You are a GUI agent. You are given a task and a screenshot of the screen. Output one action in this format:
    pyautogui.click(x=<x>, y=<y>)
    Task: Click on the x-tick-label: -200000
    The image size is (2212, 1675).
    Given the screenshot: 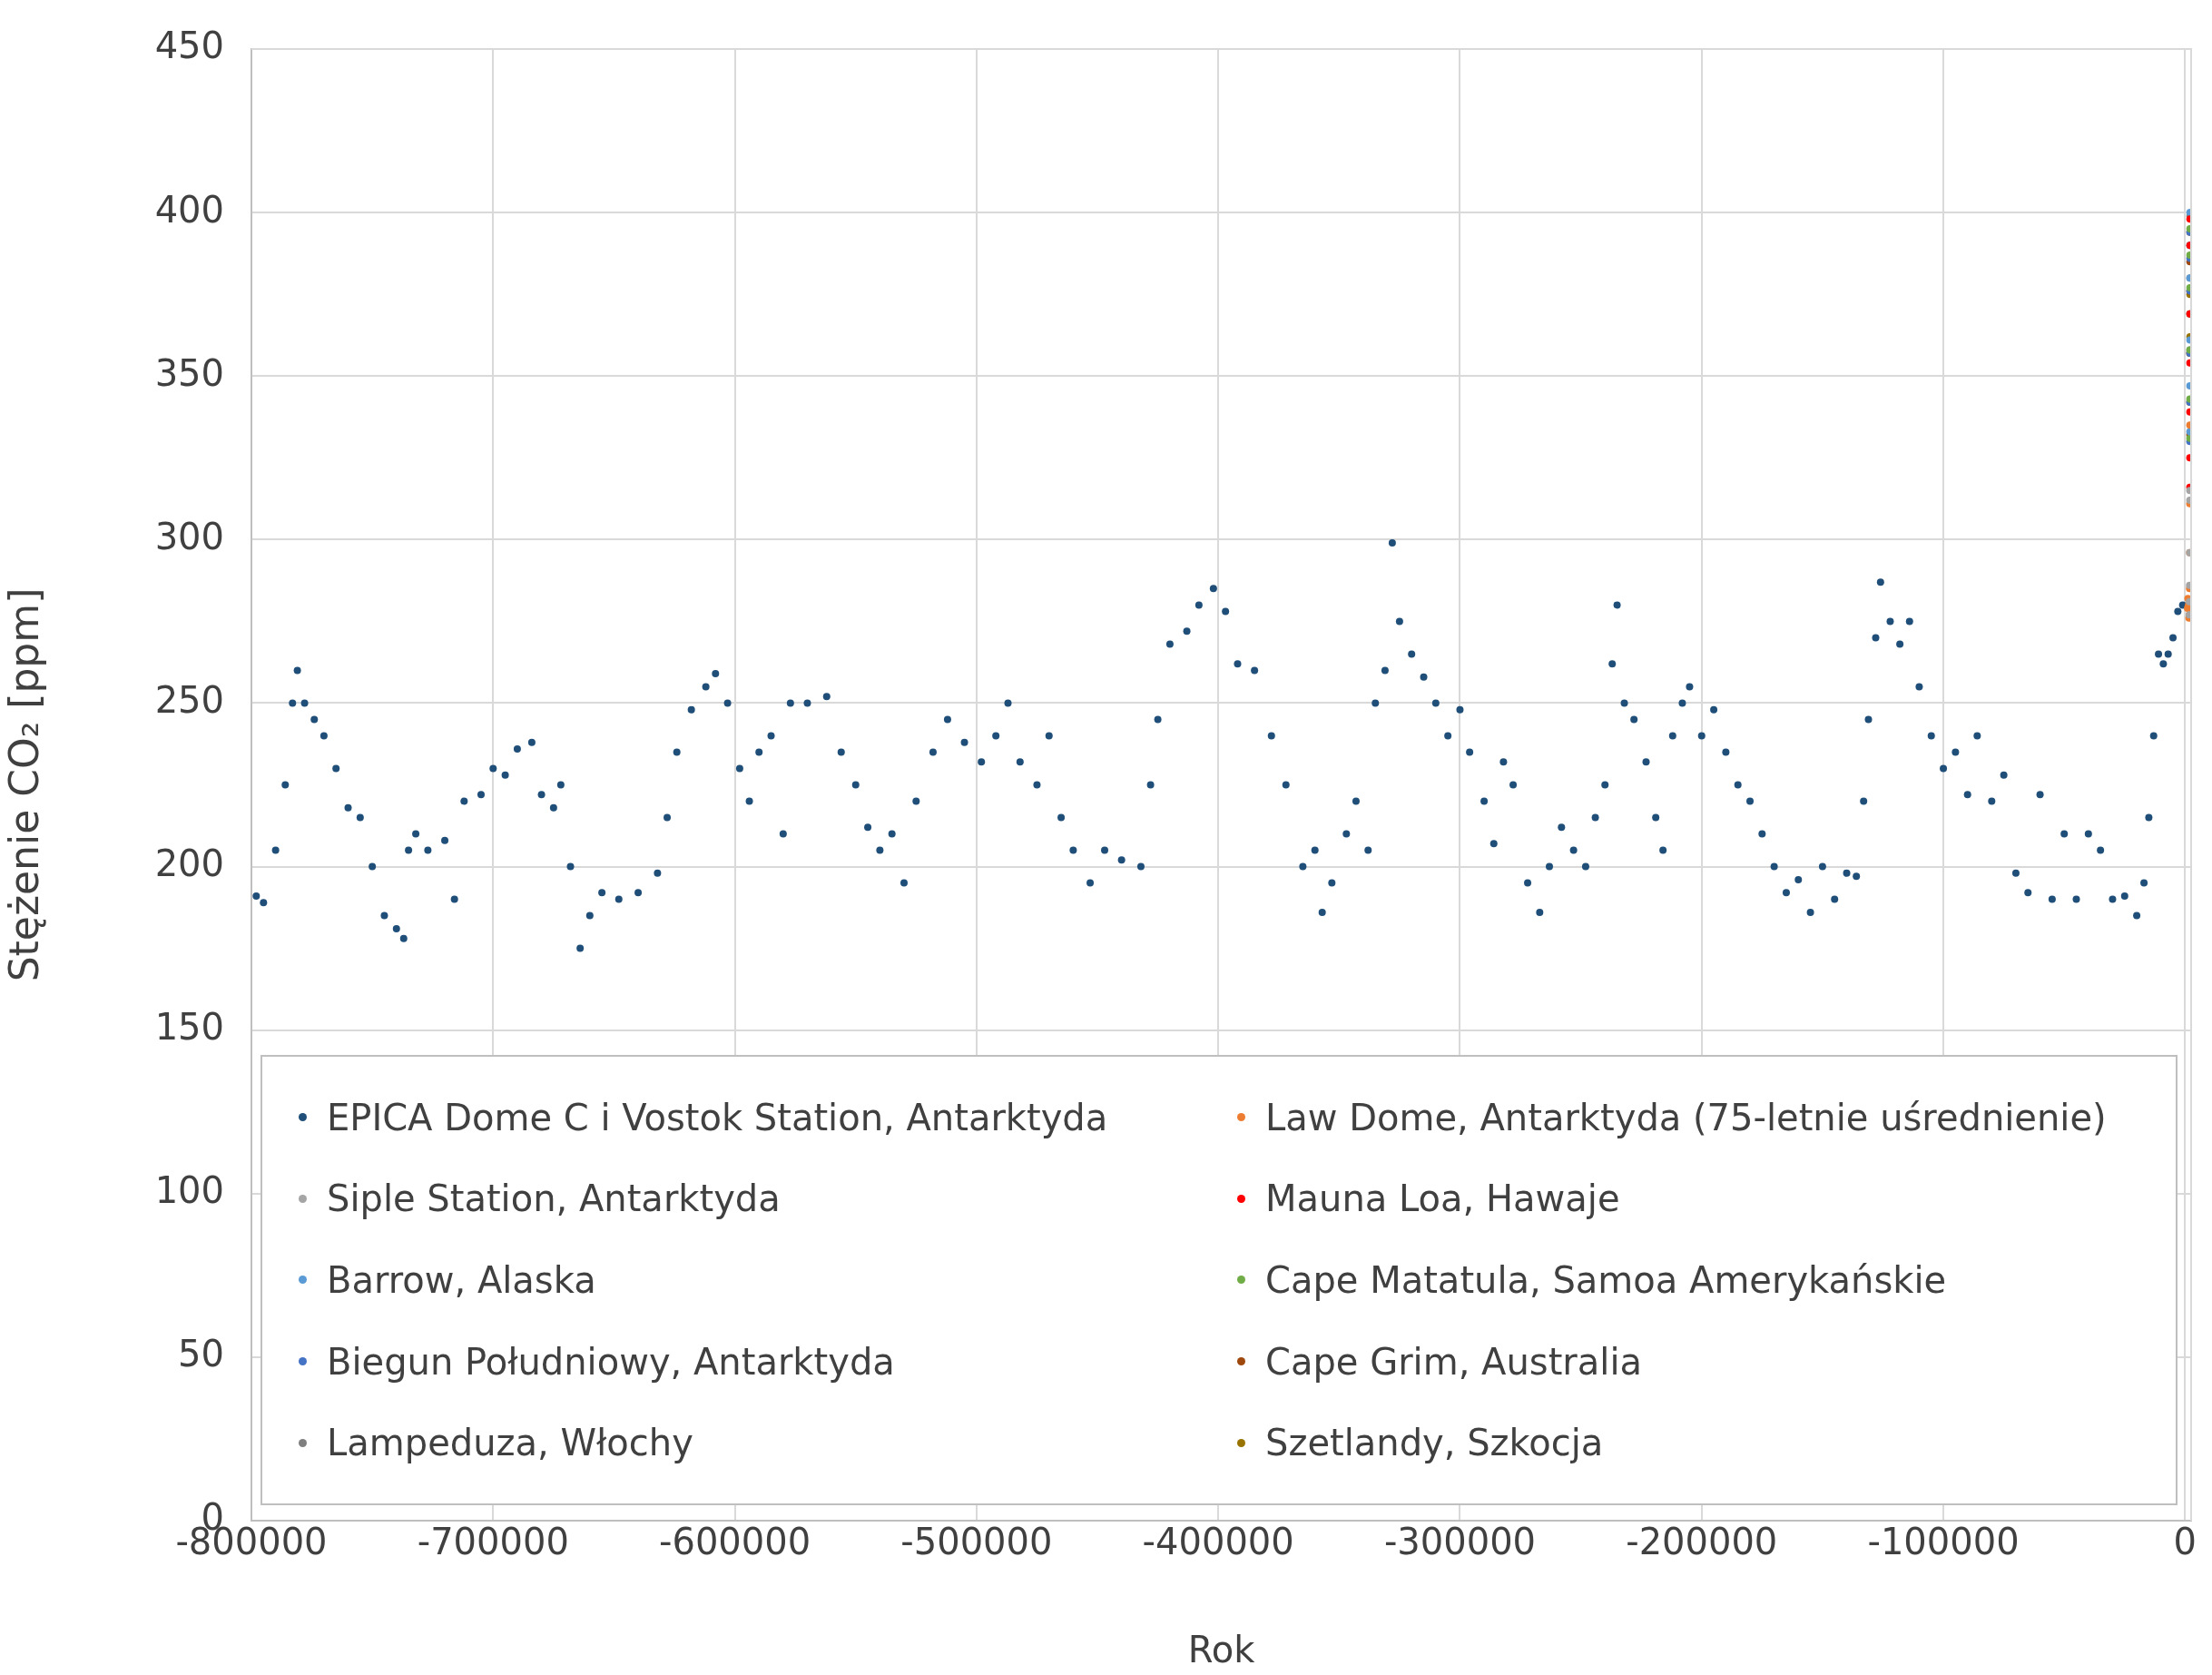 What is the action you would take?
    pyautogui.click(x=1702, y=1542)
    